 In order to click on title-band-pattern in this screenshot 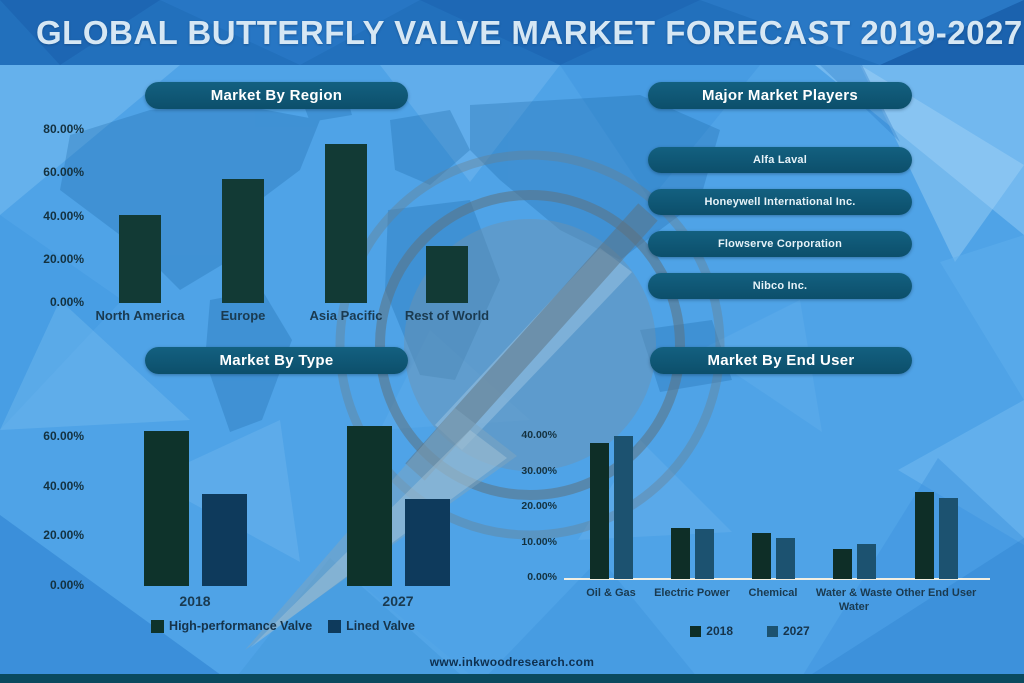, I will do `click(512, 32)`.